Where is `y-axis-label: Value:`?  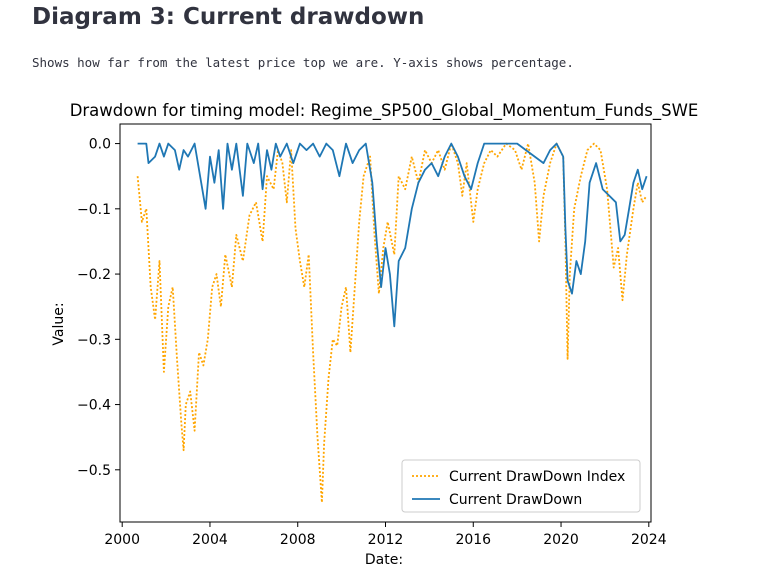
y-axis-label: Value: is located at coordinates (59, 323).